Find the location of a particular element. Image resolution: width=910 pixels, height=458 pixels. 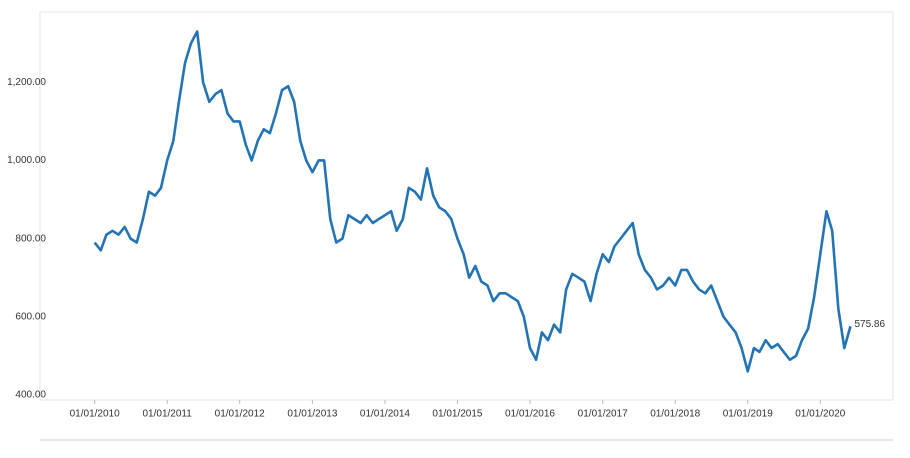

x-tick-label: 01/01/2014 is located at coordinates (385, 414).